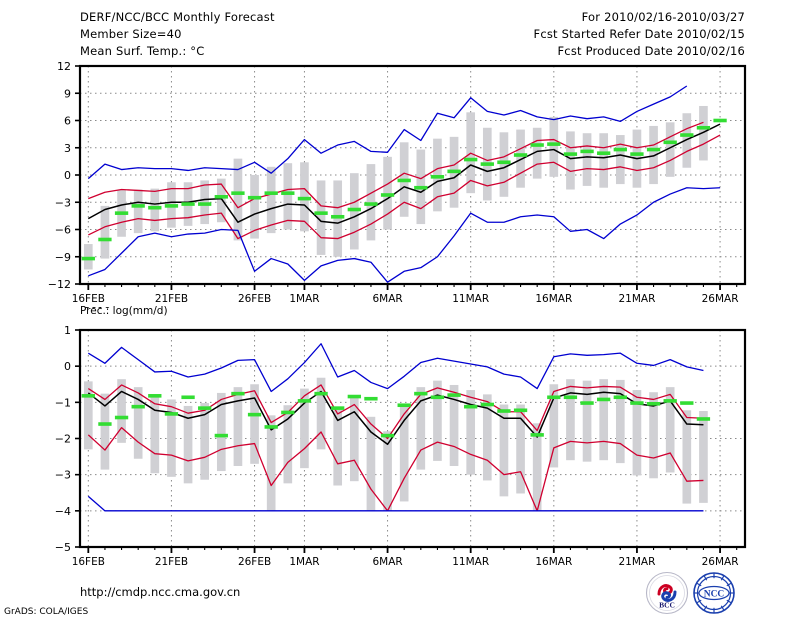 The height and width of the screenshot is (618, 800). I want to click on svg-text: 1, so click(67, 330).